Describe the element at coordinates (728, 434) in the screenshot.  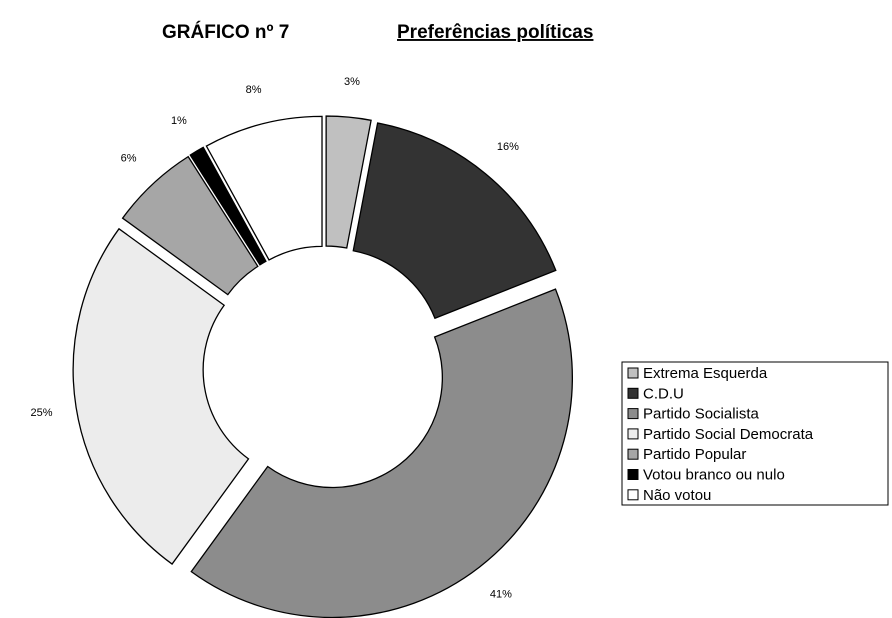
I see `legend-label: Partido Social Democrata` at that location.